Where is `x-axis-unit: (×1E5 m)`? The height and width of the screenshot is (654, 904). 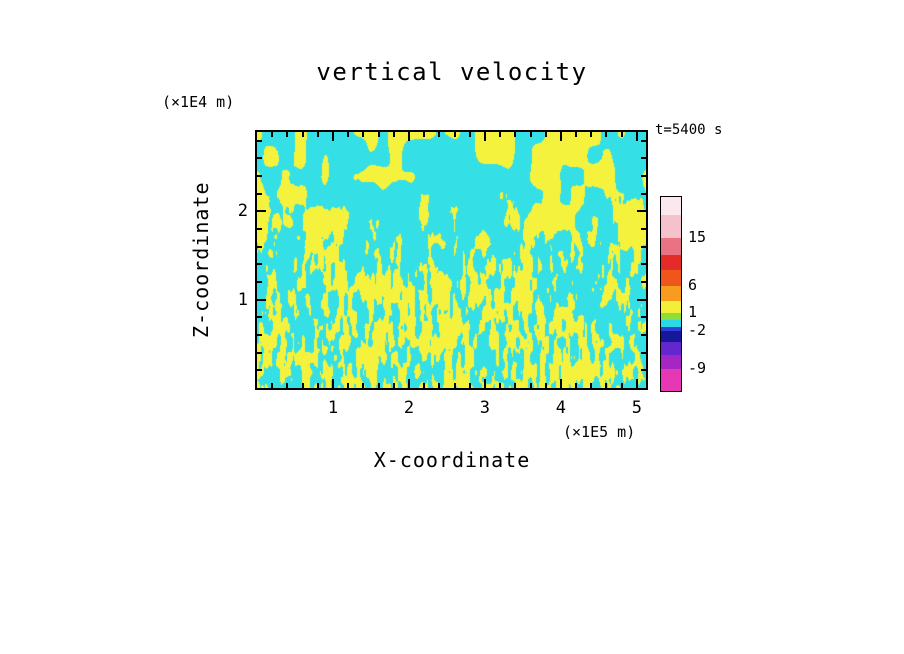
x-axis-unit: (×1E5 m) is located at coordinates (599, 432).